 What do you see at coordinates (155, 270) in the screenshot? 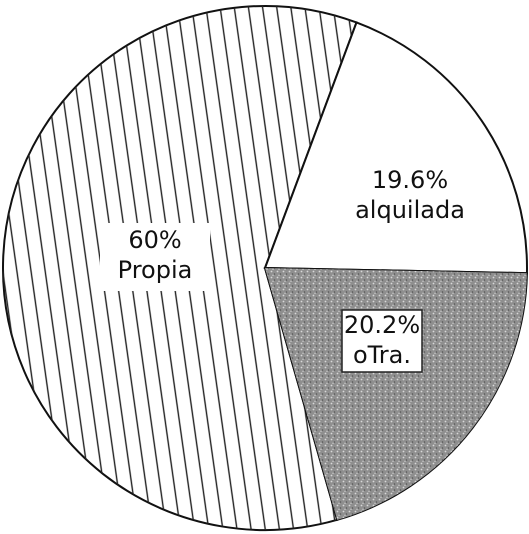
I see `category-label: Propia` at bounding box center [155, 270].